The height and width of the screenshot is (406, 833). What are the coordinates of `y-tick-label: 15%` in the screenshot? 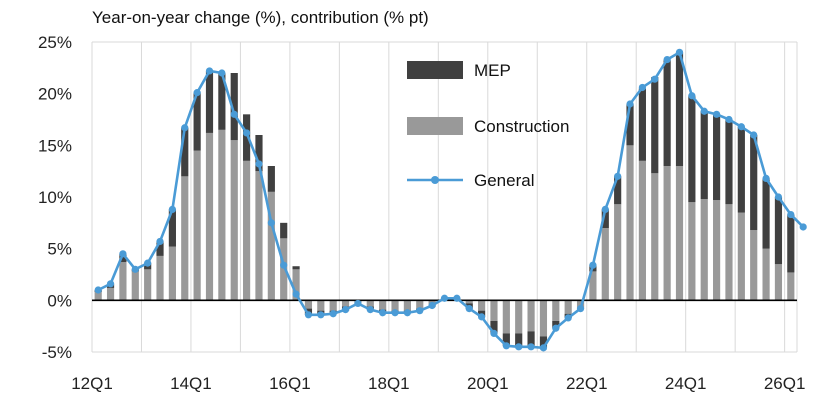 It's located at (55, 145).